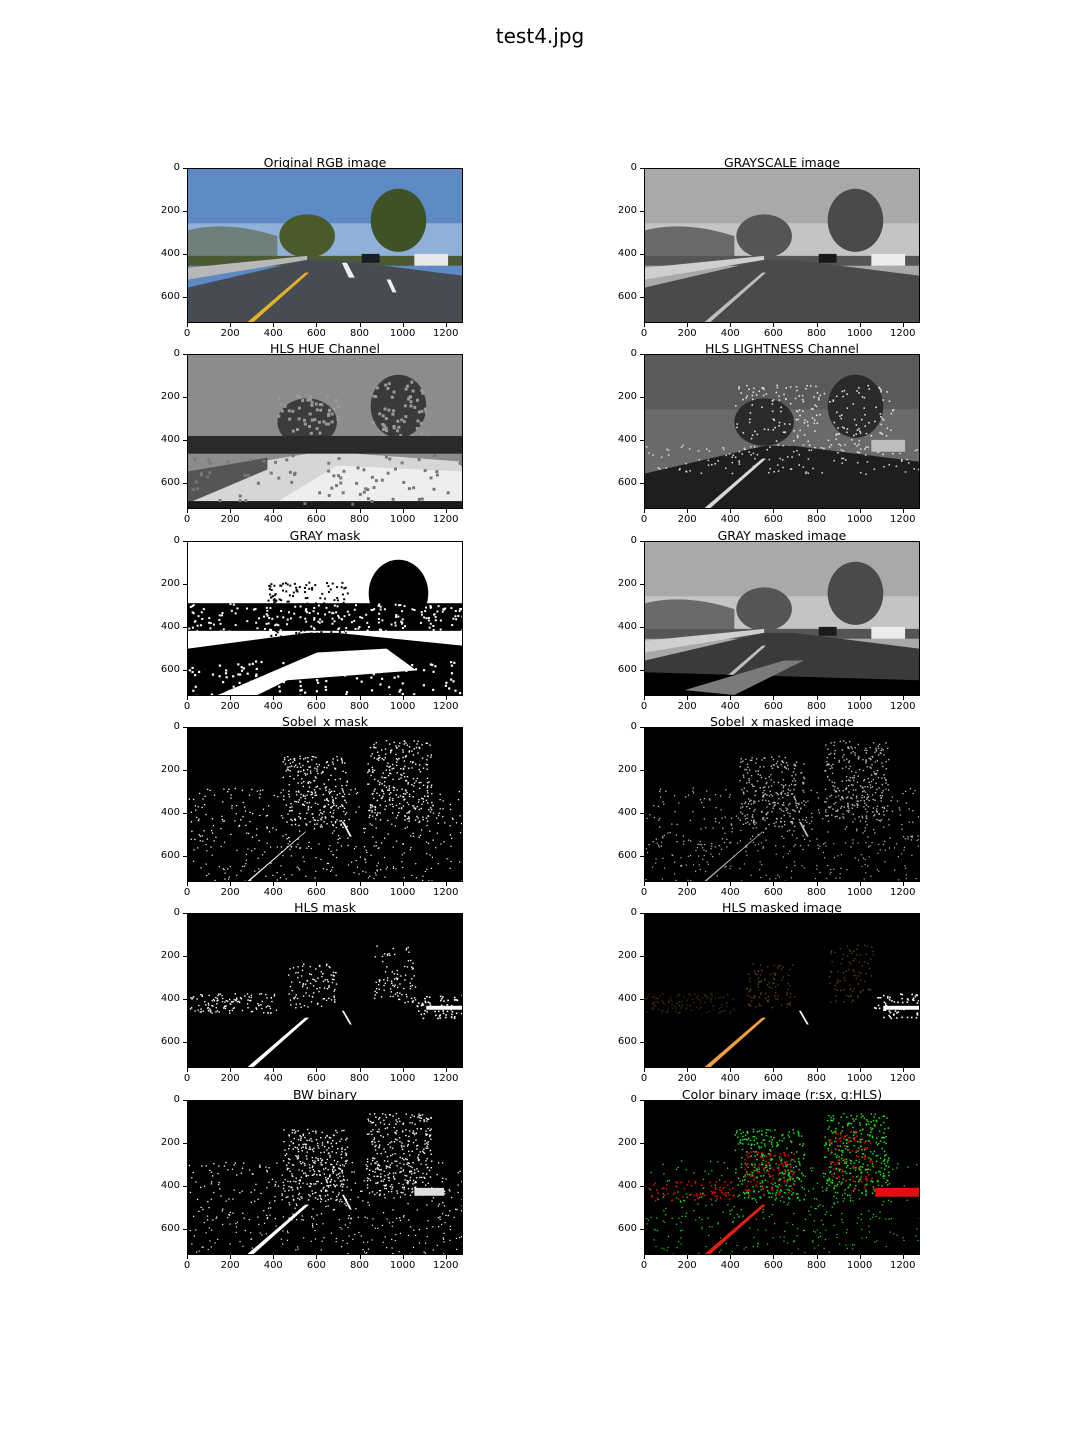 Image resolution: width=1080 pixels, height=1440 pixels. What do you see at coordinates (782, 907) in the screenshot?
I see `subplot-title: HLS masked image` at bounding box center [782, 907].